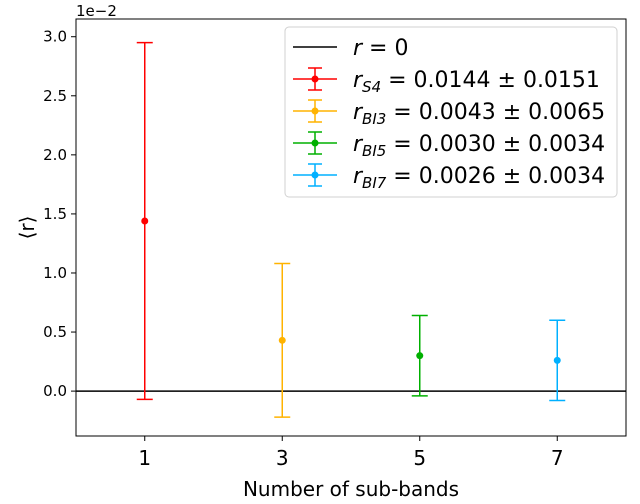 This screenshot has height=504, width=640. I want to click on x-tick-label: 3, so click(282, 458).